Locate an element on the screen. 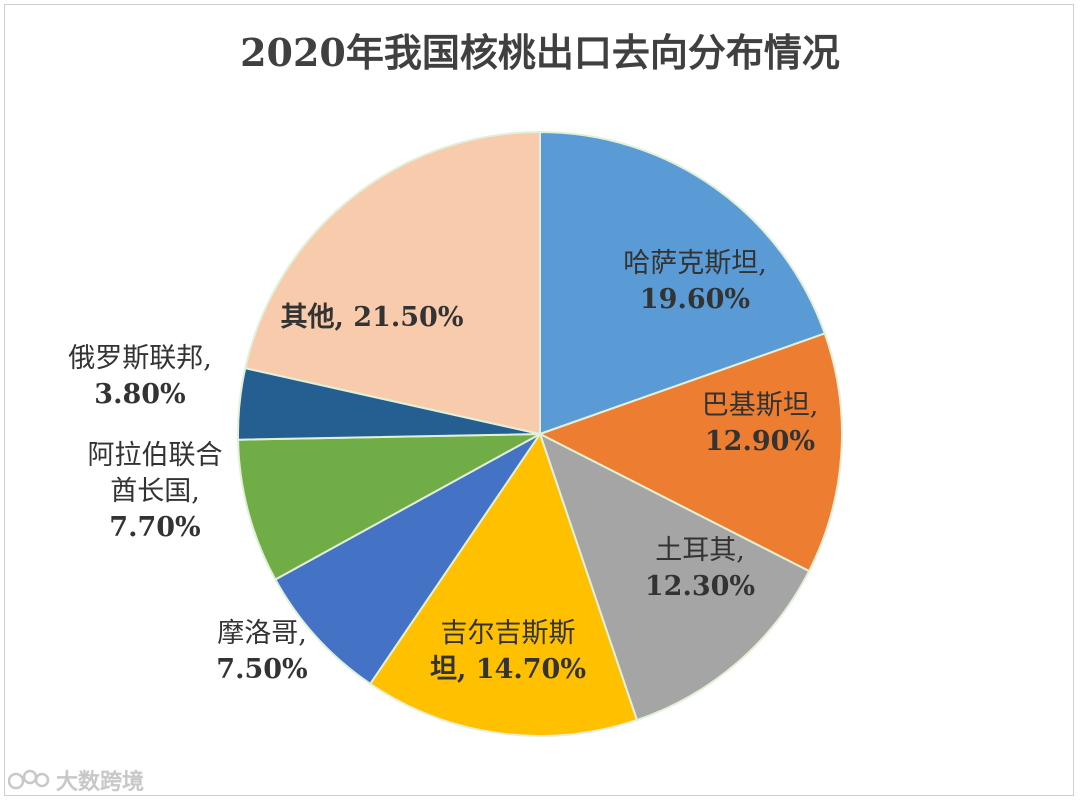 The width and height of the screenshot is (1080, 802). slice-label-line: 俄罗斯联邦, is located at coordinates (140, 358).